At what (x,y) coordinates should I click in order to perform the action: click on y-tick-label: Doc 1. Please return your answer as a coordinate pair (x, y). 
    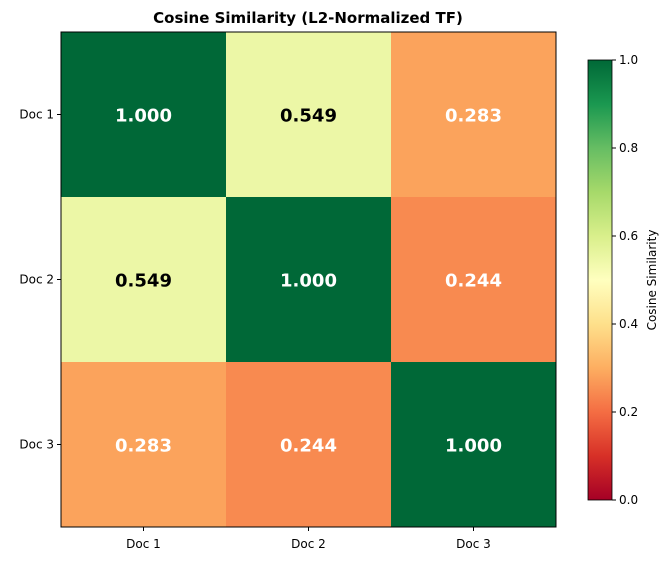
    Looking at the image, I should click on (36, 115).